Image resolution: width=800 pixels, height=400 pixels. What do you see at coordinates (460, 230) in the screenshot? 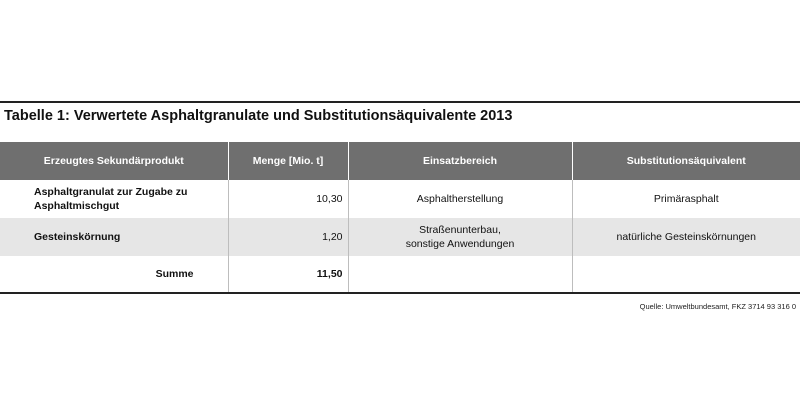
I see `area-line: Straßenunterbau,` at bounding box center [460, 230].